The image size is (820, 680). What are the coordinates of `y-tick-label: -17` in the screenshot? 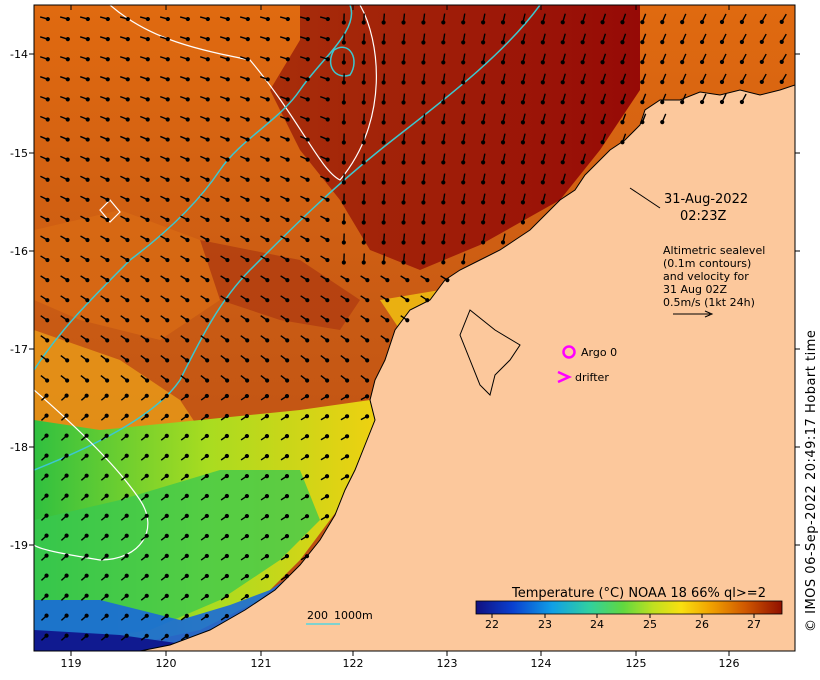 It's located at (19, 349).